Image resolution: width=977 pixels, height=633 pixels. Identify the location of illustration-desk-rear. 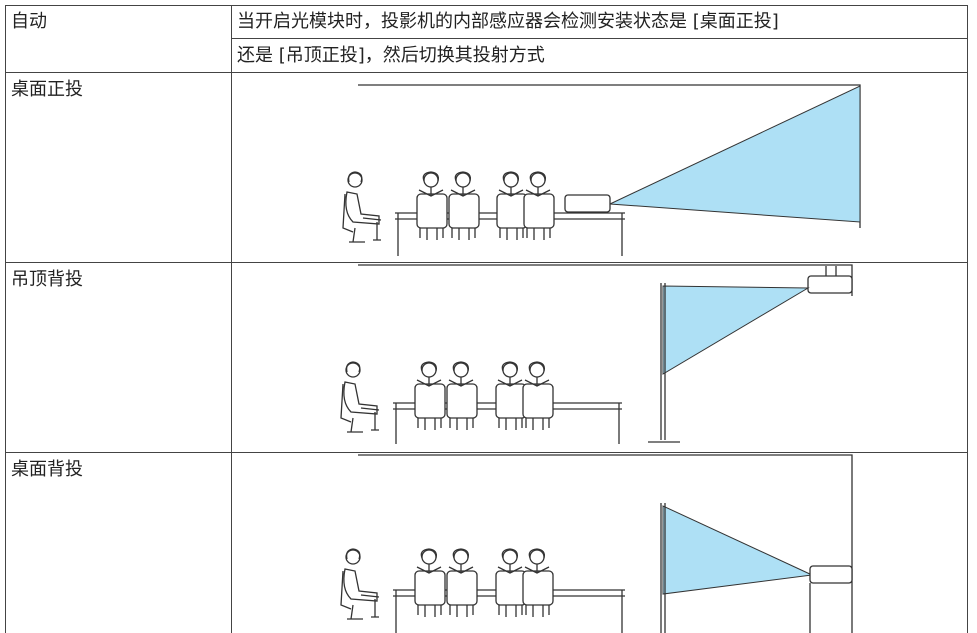
(596, 543).